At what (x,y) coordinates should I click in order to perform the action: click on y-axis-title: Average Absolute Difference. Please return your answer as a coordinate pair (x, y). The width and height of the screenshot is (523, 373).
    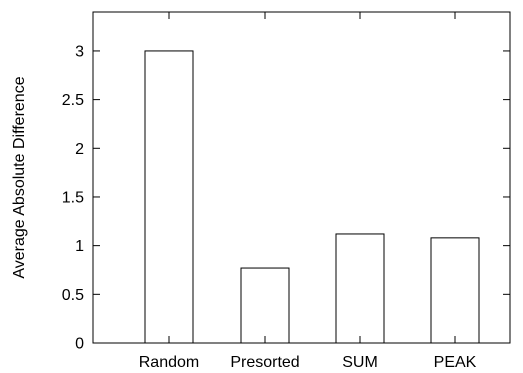
    Looking at the image, I should click on (19, 177).